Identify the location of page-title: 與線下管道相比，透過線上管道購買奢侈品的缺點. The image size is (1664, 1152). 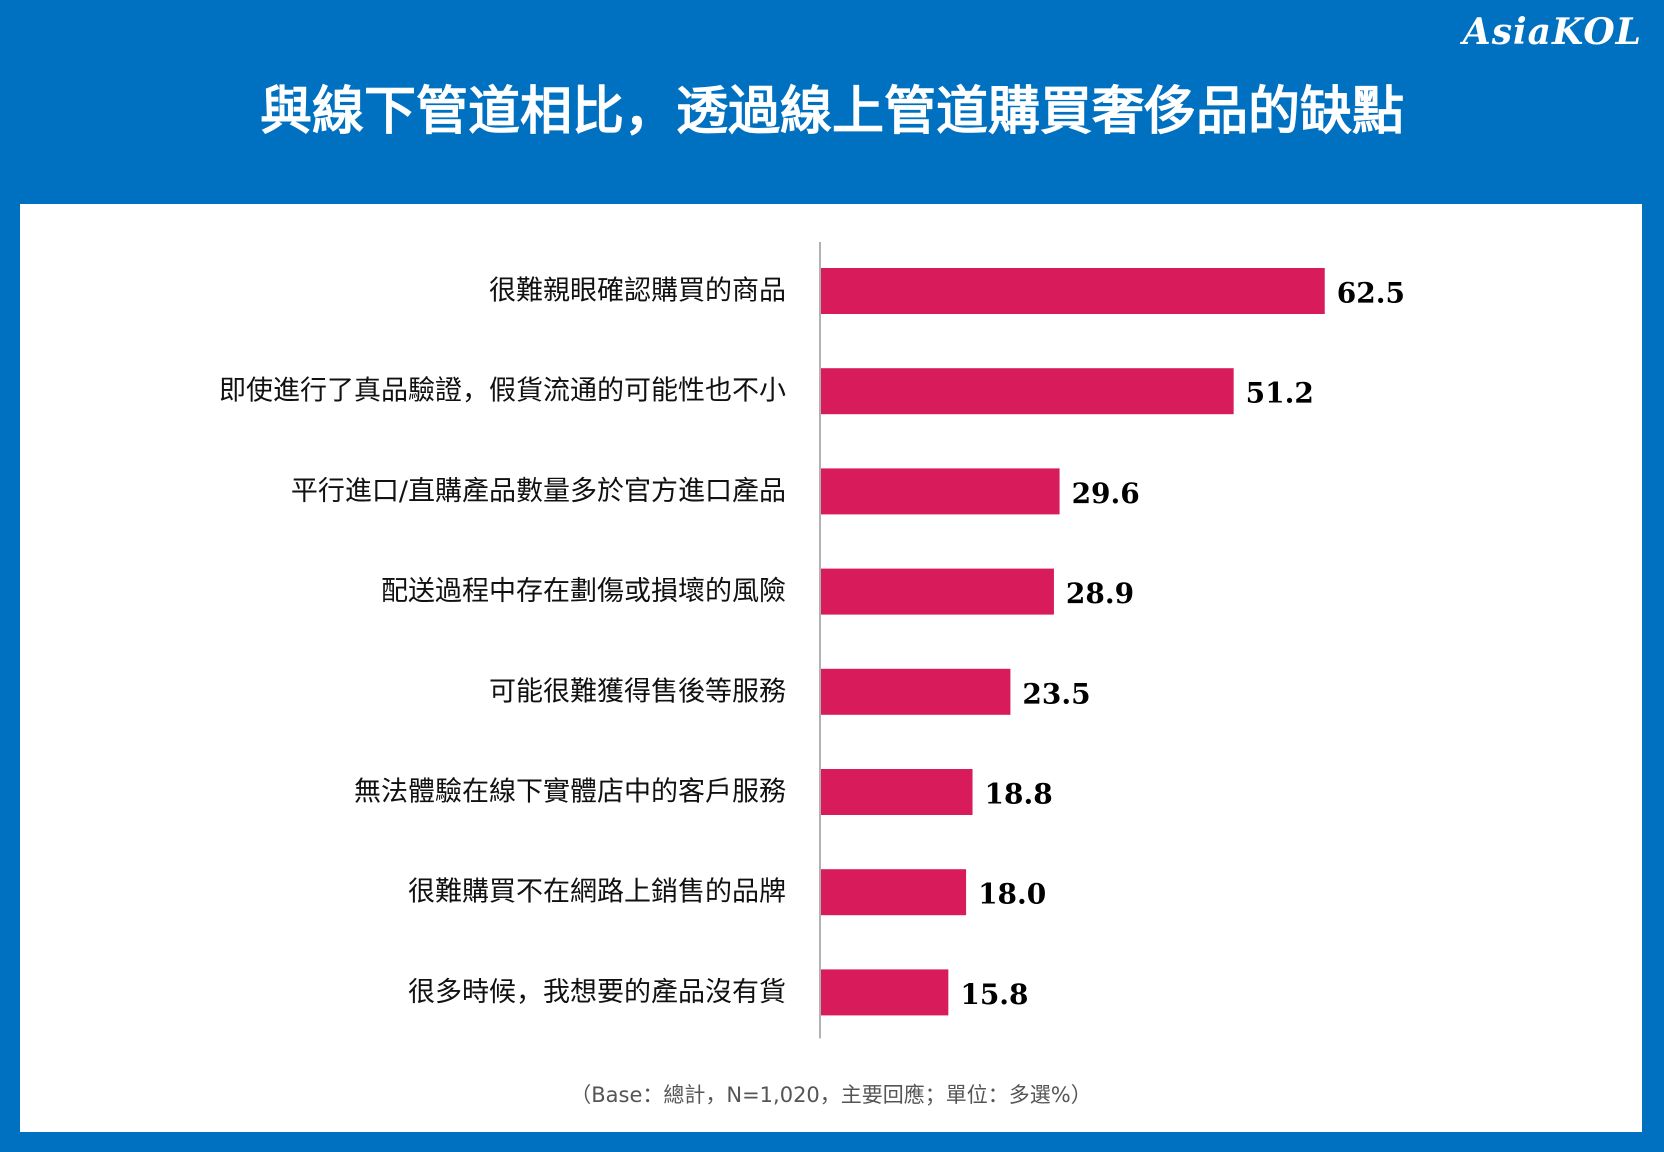
(831, 112).